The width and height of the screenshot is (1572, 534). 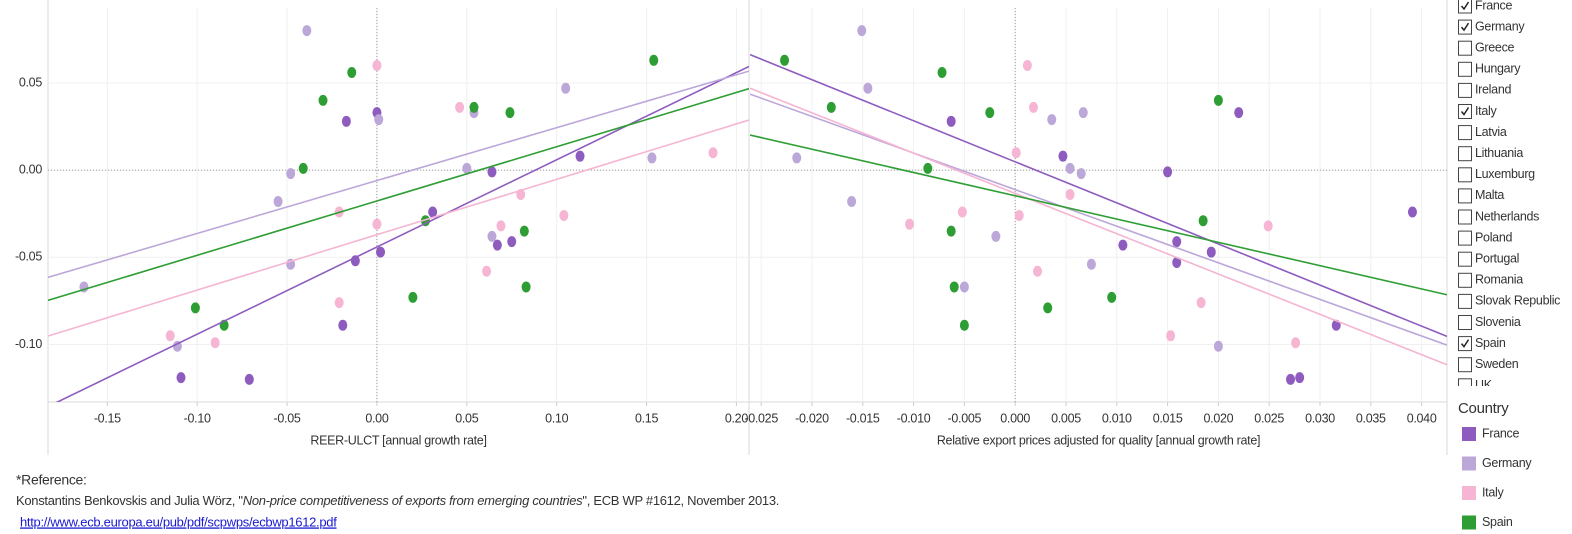 What do you see at coordinates (965, 418) in the screenshot?
I see `x-tick-label: -0.005` at bounding box center [965, 418].